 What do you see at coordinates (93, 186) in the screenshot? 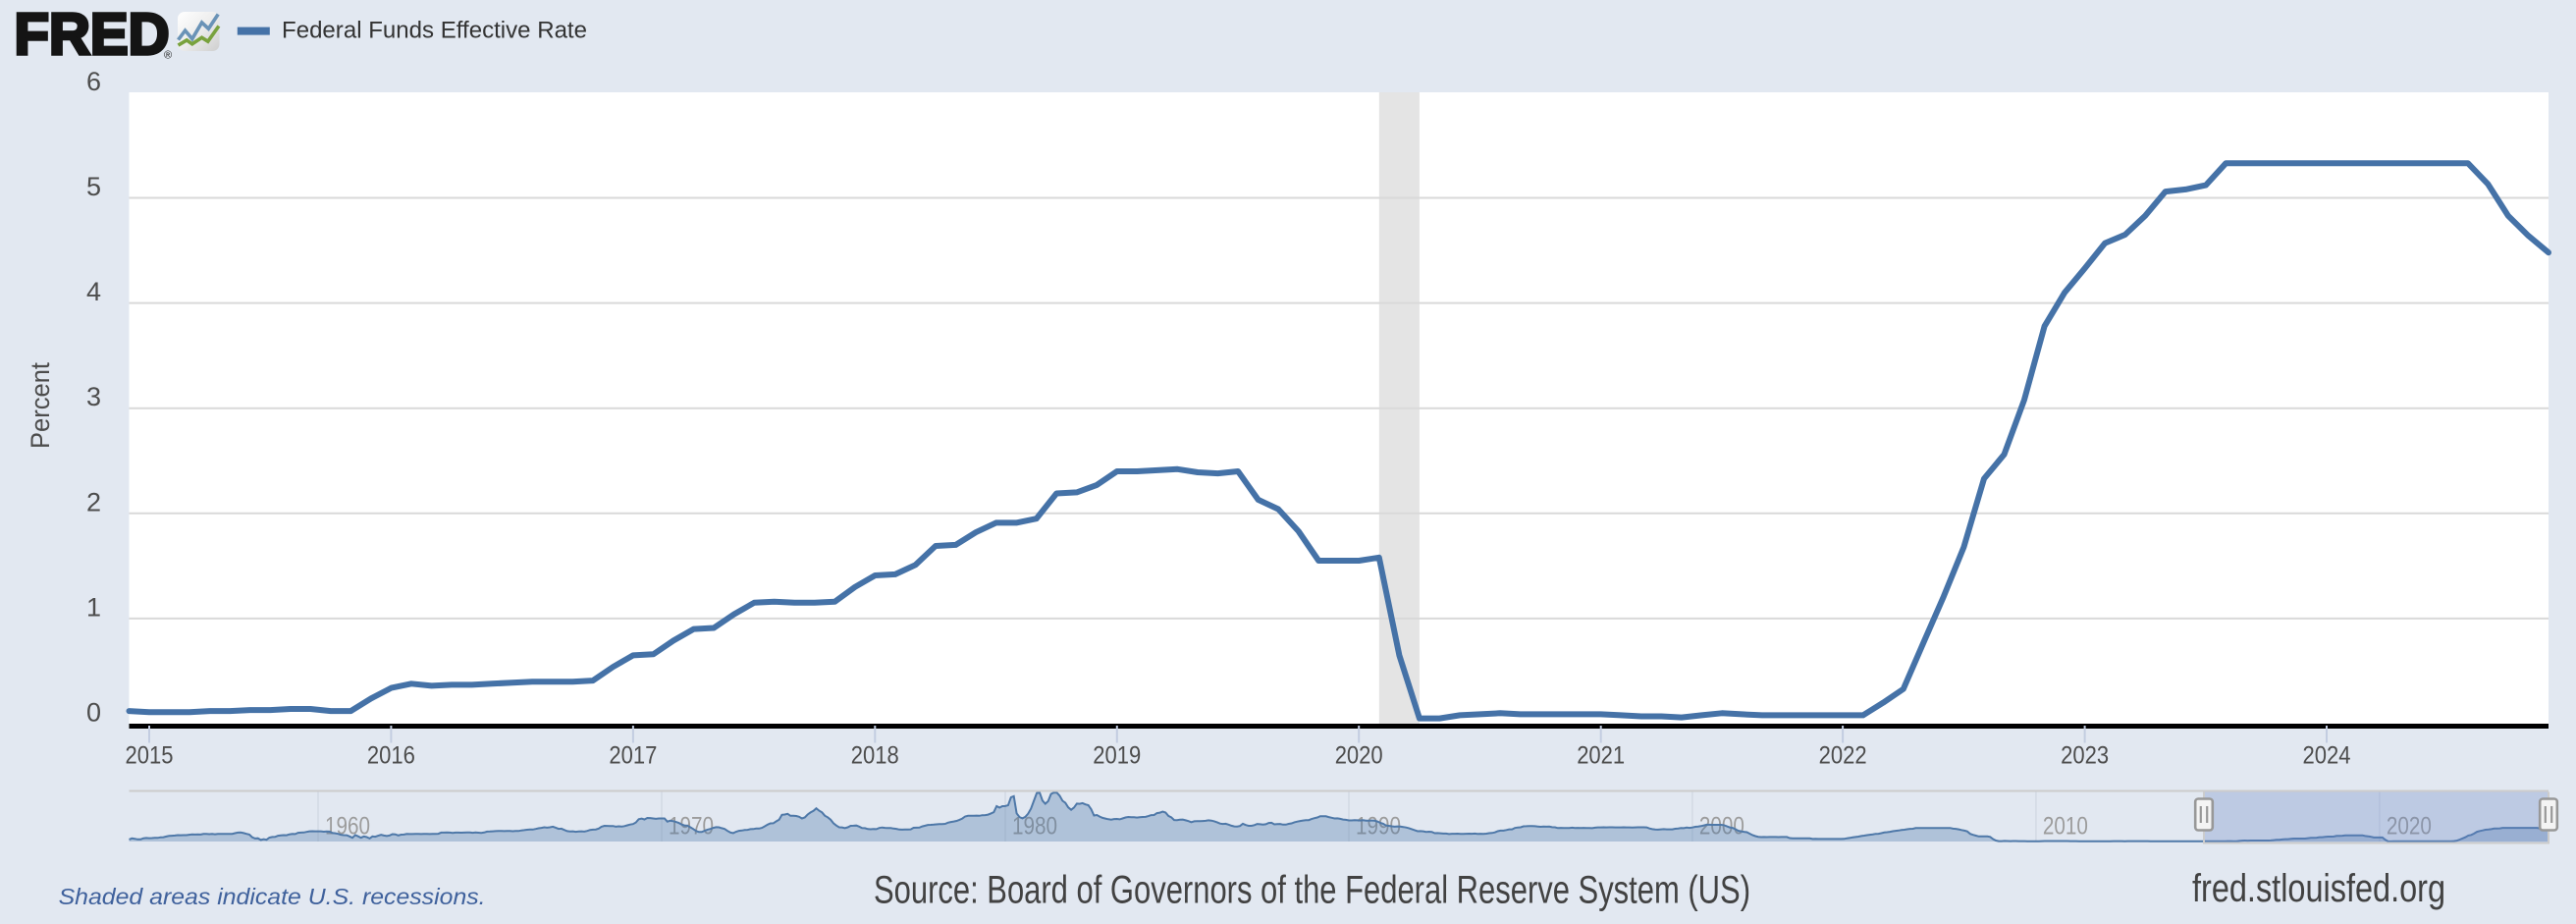
I see `svg-text: 5` at bounding box center [93, 186].